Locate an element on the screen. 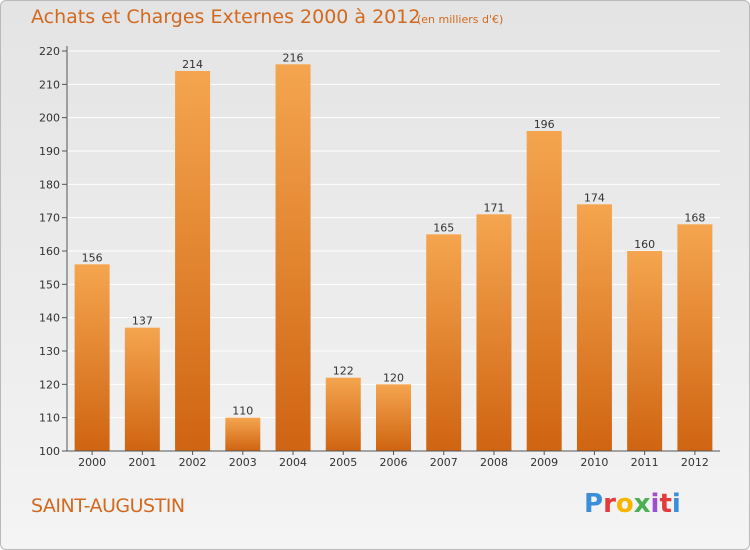  y-tick-label: 170 is located at coordinates (49, 218).